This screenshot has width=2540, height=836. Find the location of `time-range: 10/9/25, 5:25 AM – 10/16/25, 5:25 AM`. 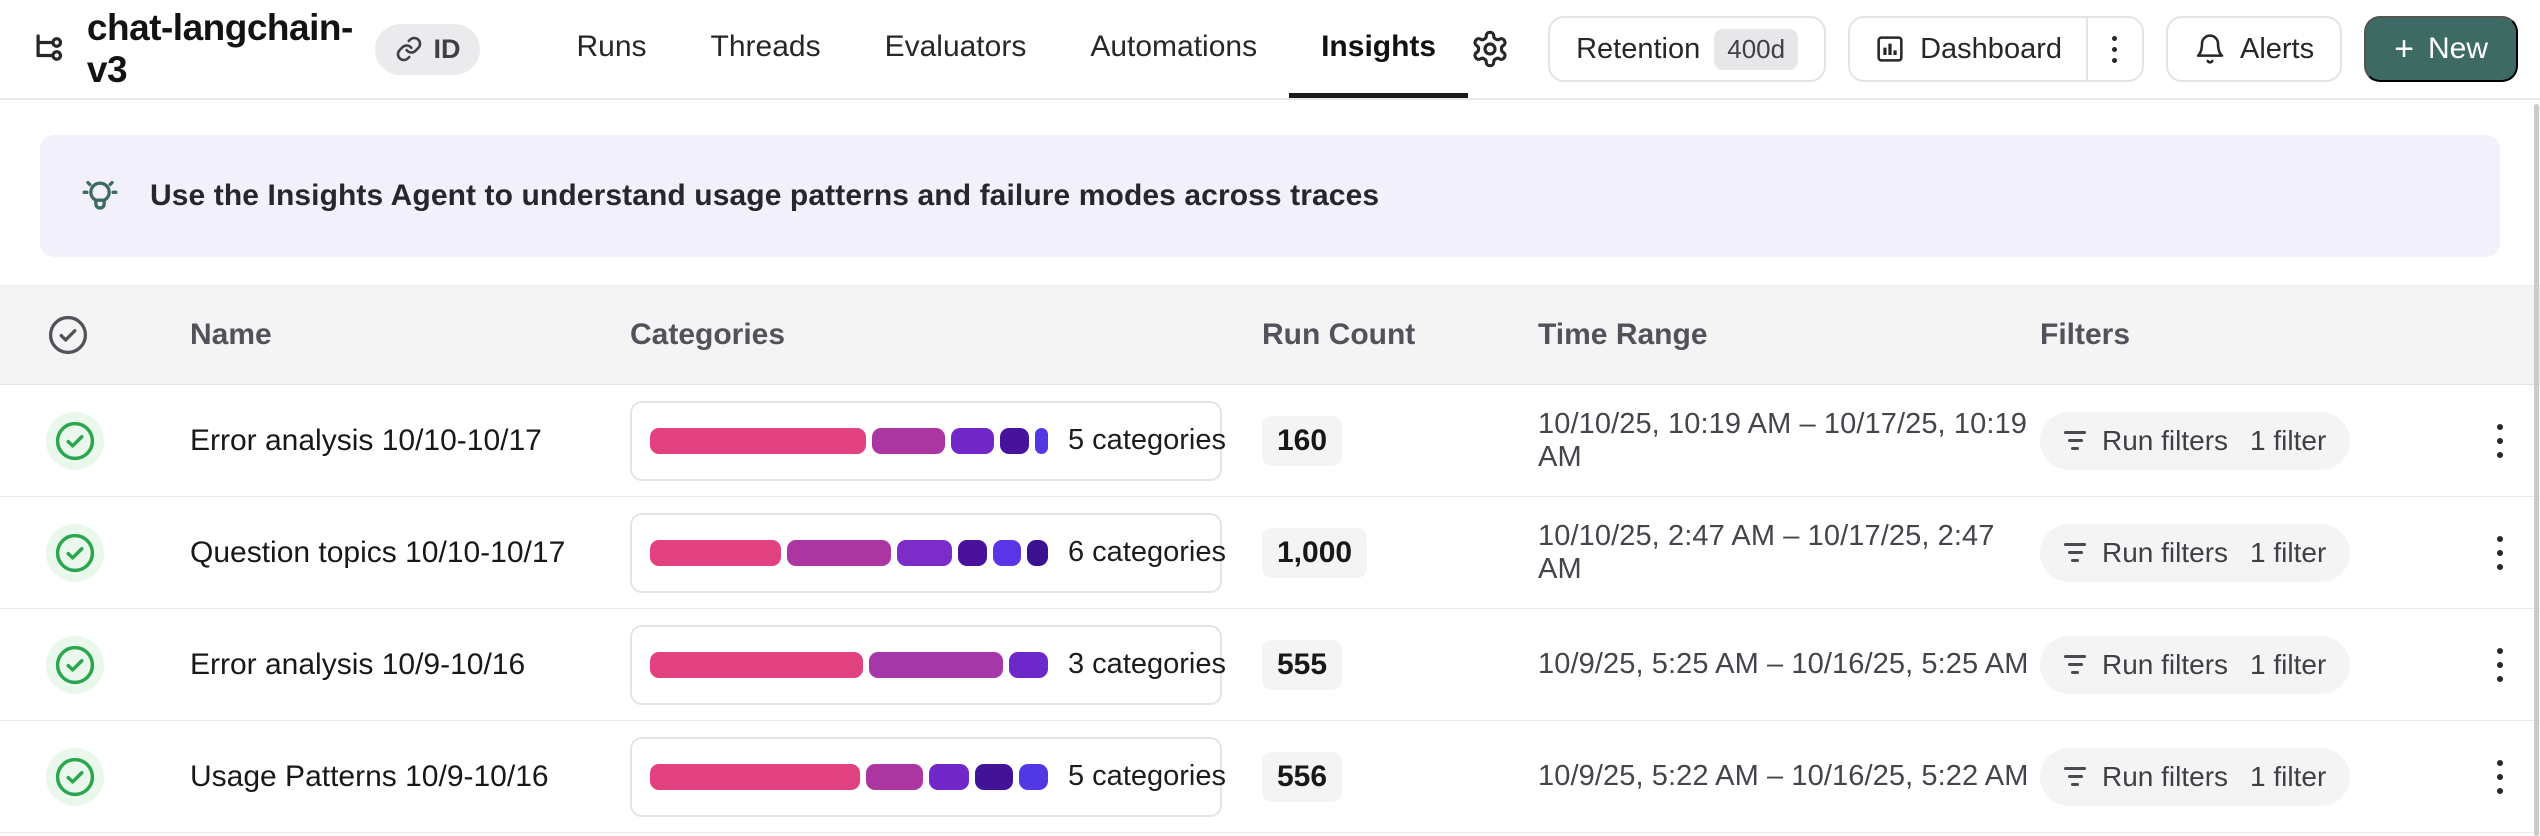

time-range: 10/9/25, 5:25 AM – 10/16/25, 5:25 AM is located at coordinates (1783, 664).